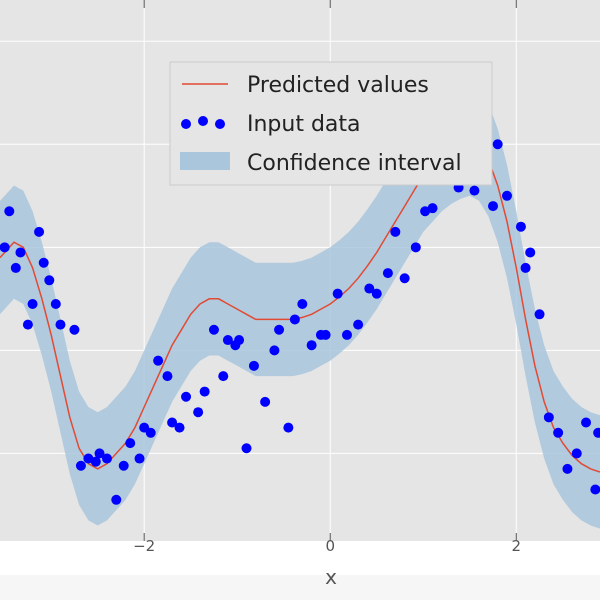 This screenshot has width=600, height=600. Describe the element at coordinates (354, 163) in the screenshot. I see `legend-label-confidence: Confidence interval` at that location.